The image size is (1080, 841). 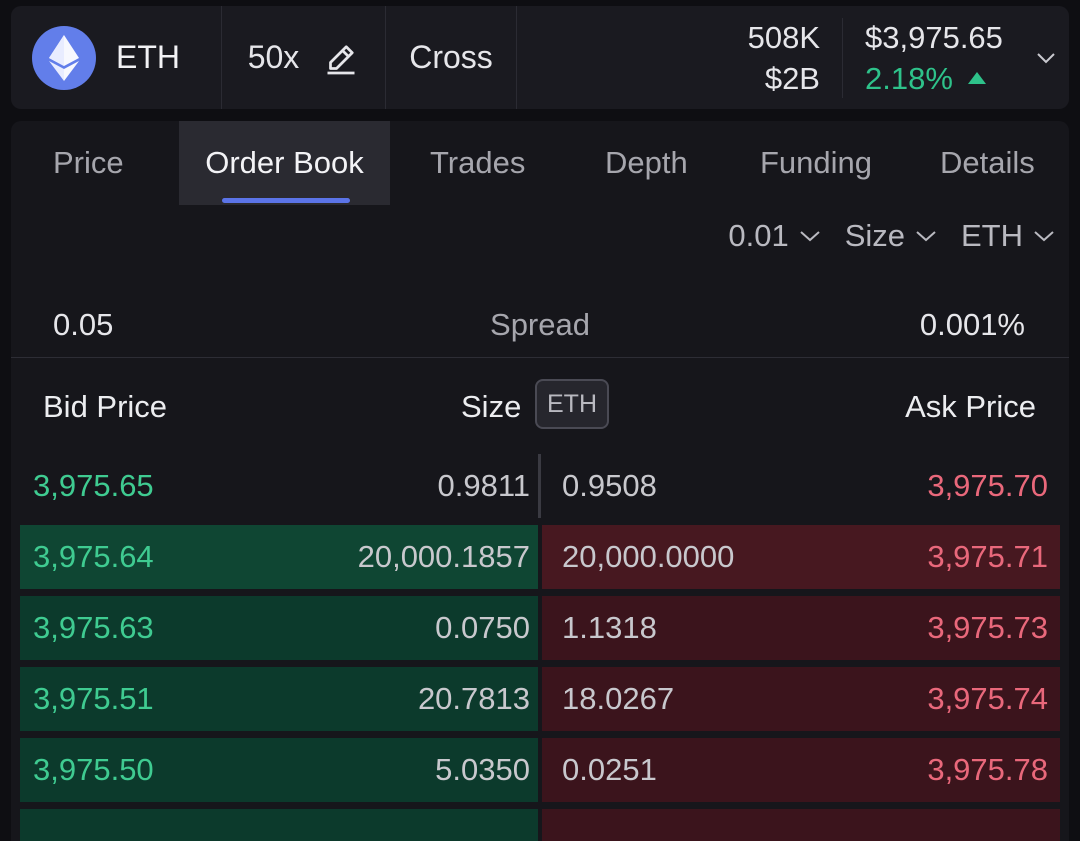 I want to click on bid-price: 3,975.50, so click(x=93, y=769).